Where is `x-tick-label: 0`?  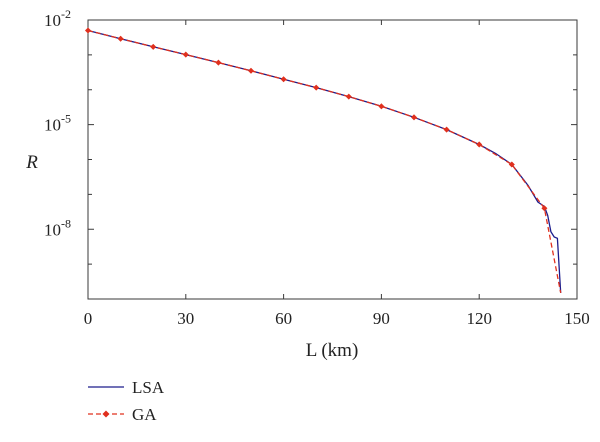 x-tick-label: 0 is located at coordinates (88, 318).